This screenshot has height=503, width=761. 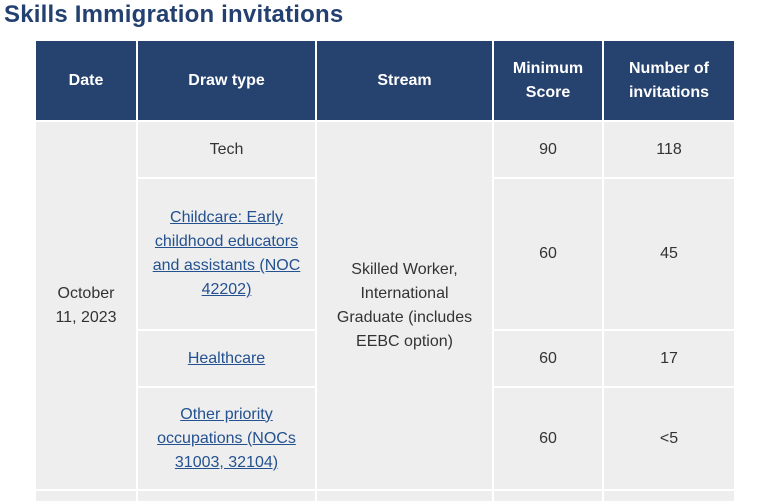 I want to click on date-cell: October 11, 2023, so click(x=87, y=306).